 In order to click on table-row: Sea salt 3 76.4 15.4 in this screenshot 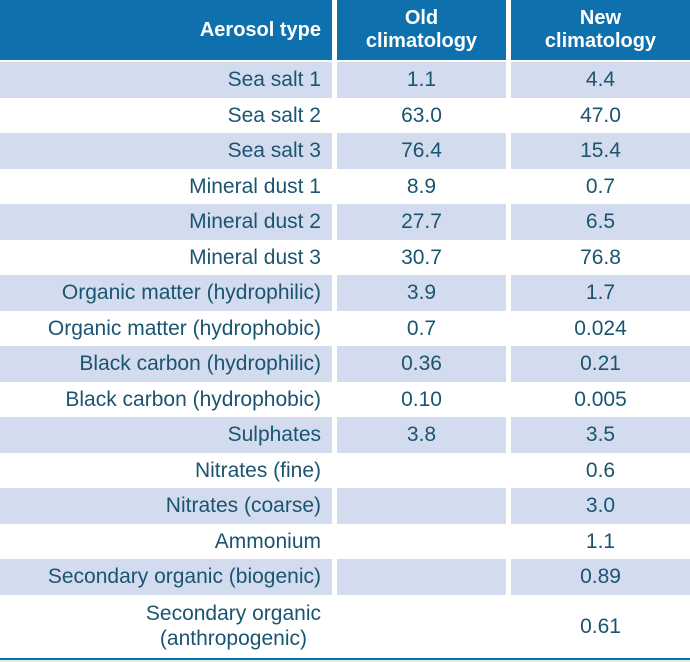, I will do `click(345, 151)`.